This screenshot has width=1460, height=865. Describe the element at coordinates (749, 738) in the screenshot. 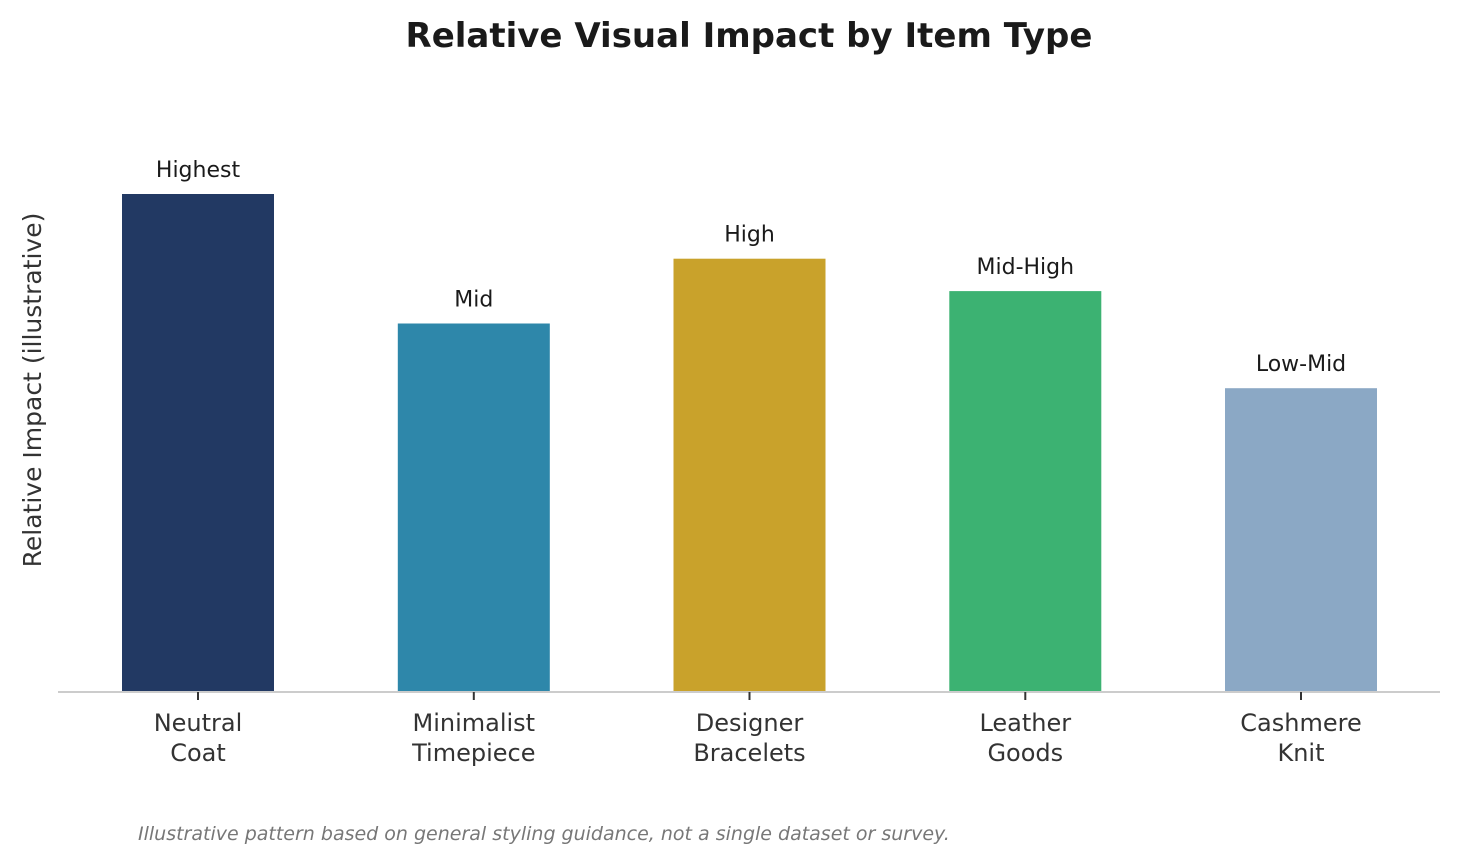

I see `x-tick-label-2: Designer Bracelets` at that location.